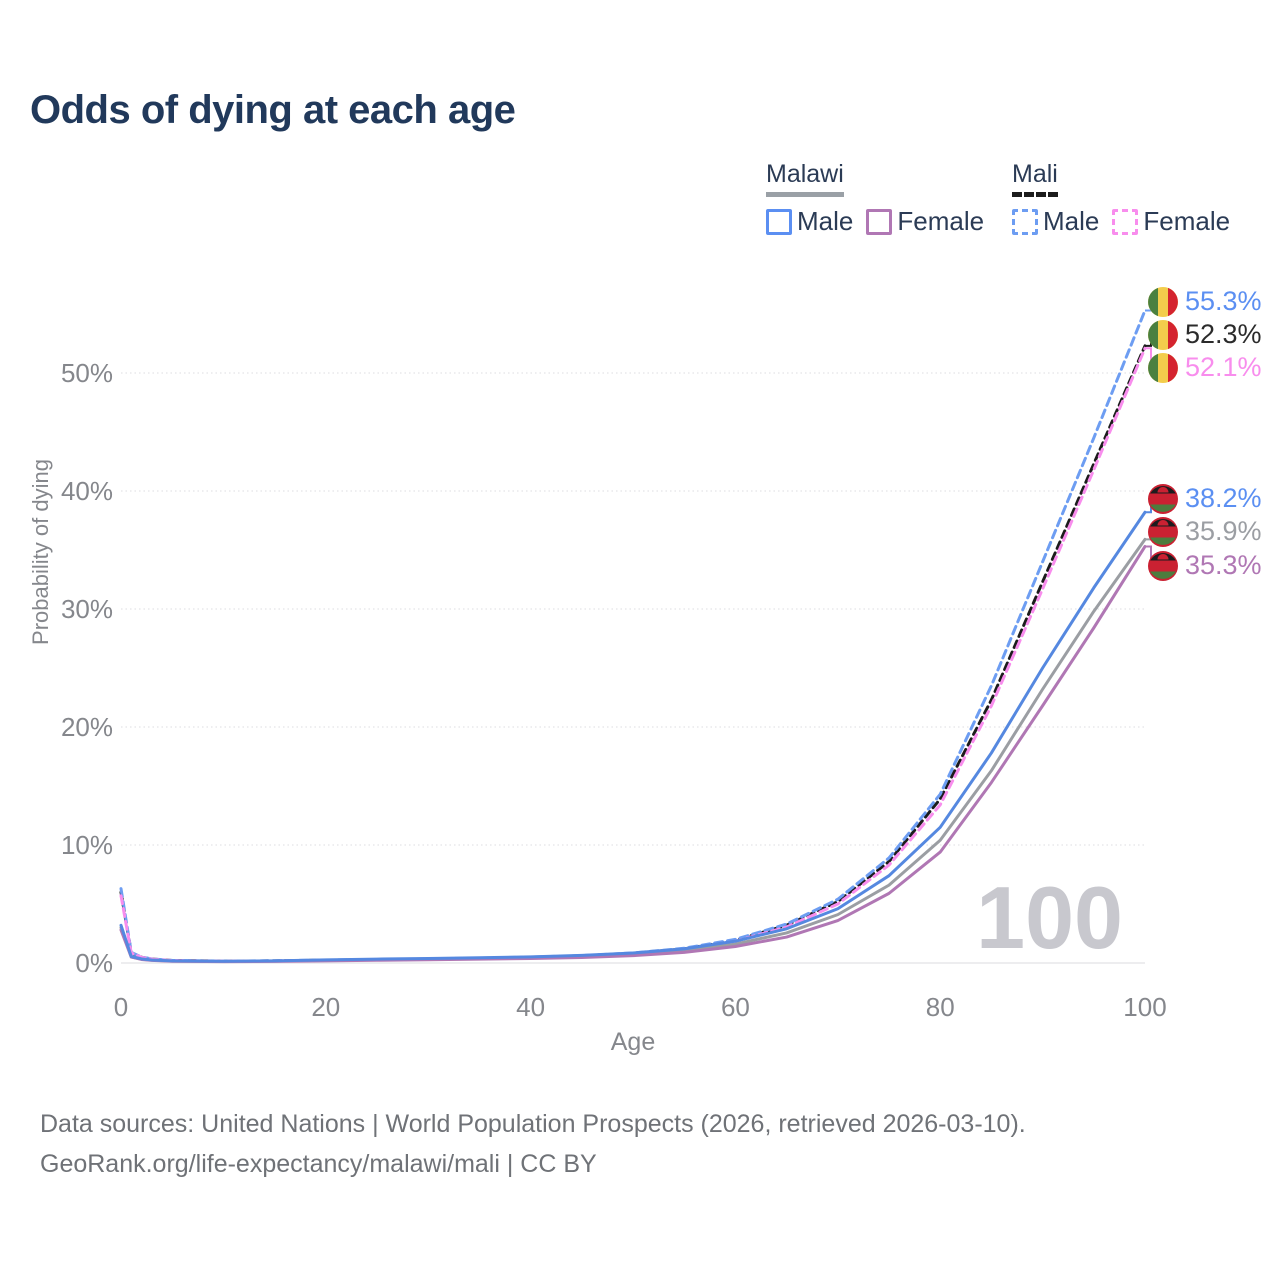 The height and width of the screenshot is (1280, 1280). I want to click on end-label-value-mali-female: 52.1%, so click(1223, 367).